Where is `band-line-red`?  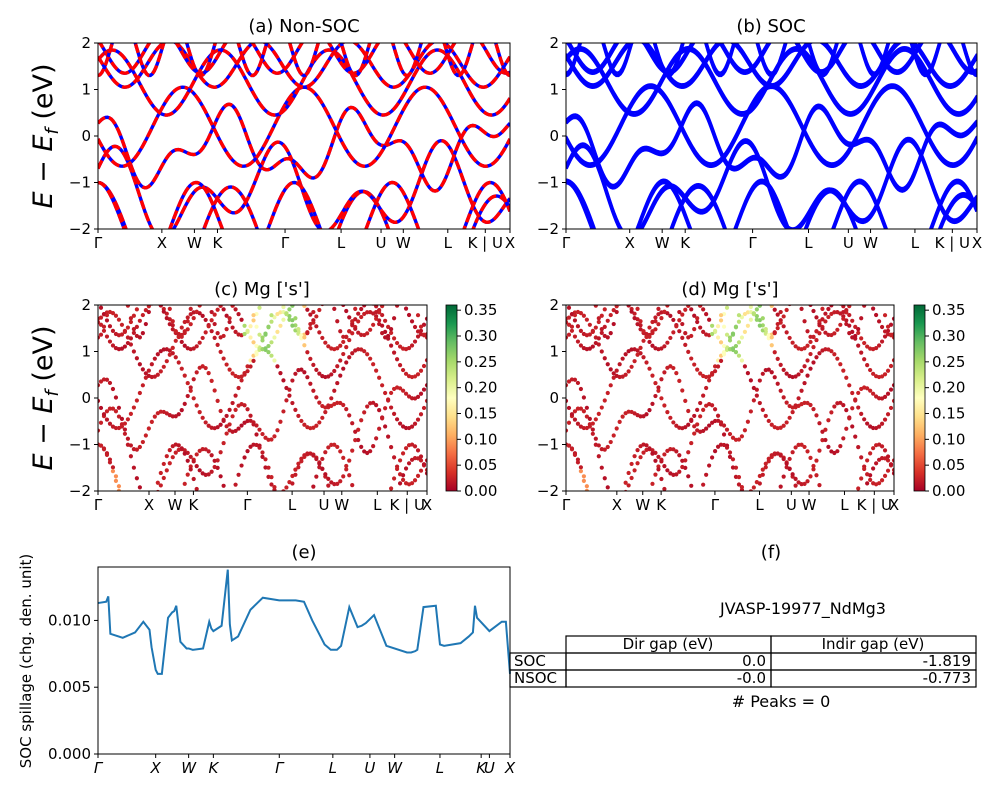 band-line-red is located at coordinates (304, 59).